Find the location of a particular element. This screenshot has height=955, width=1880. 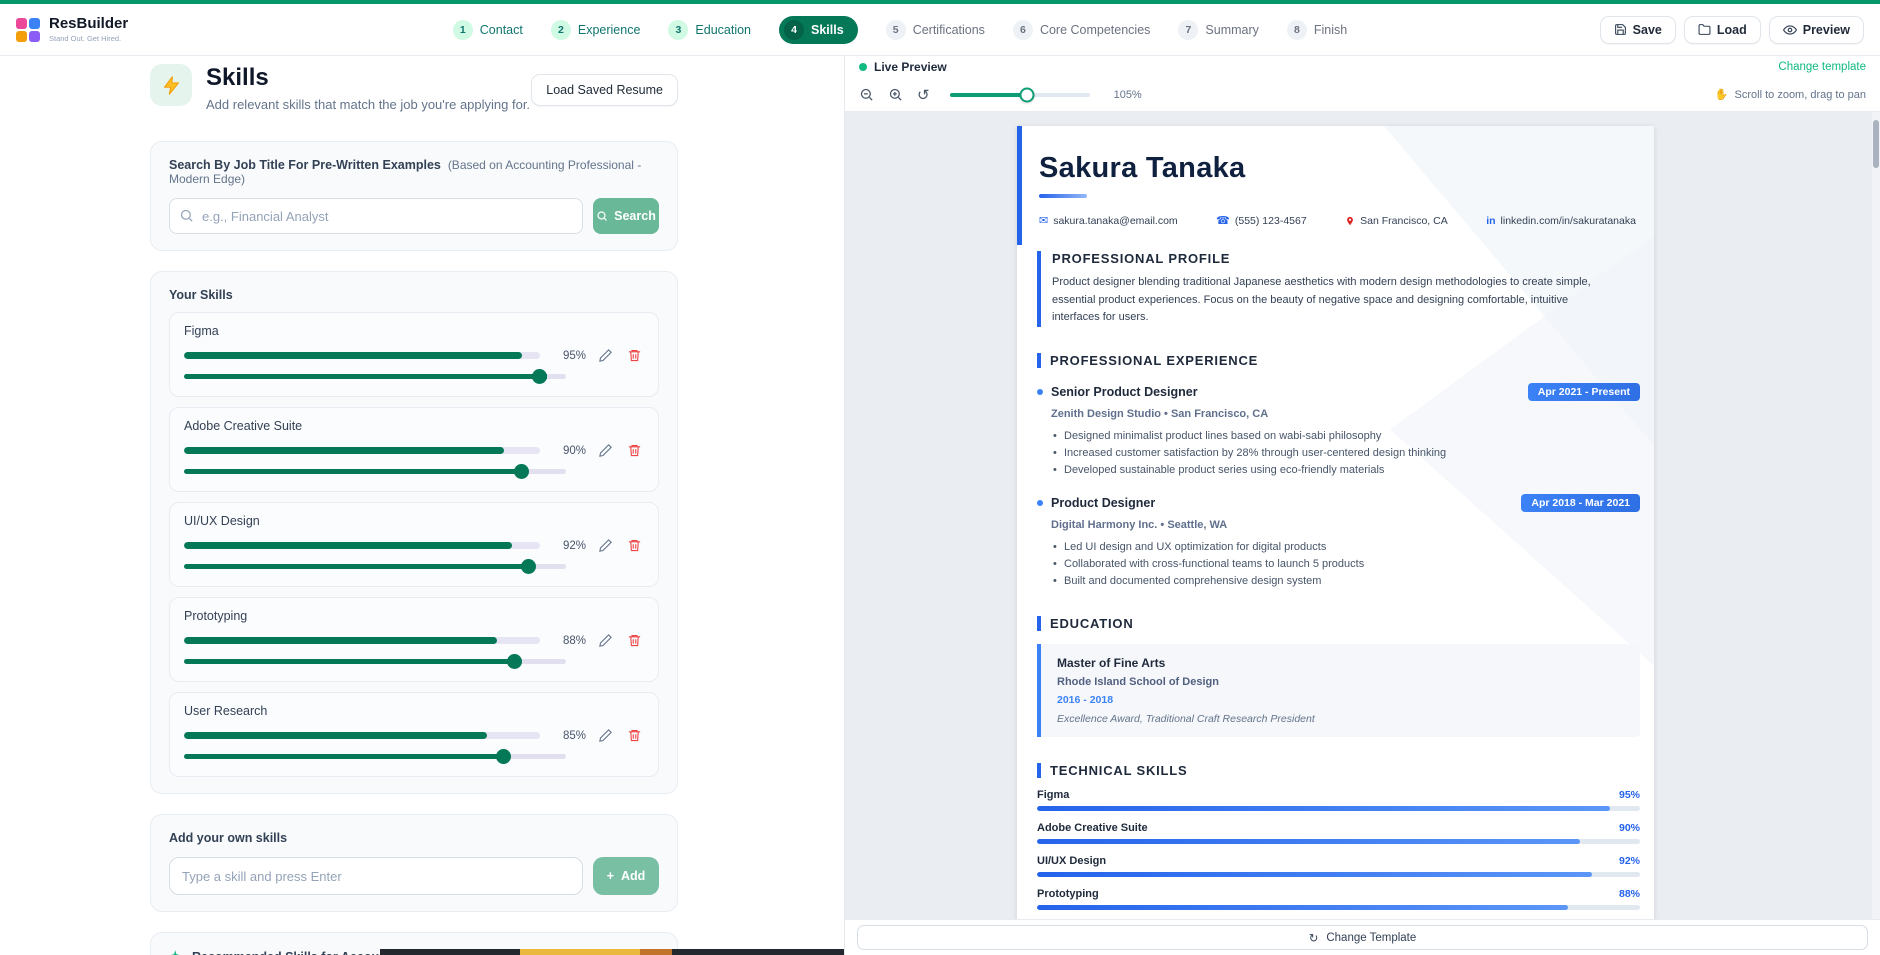

skill-row-figma: Figma 95% is located at coordinates (414, 354).